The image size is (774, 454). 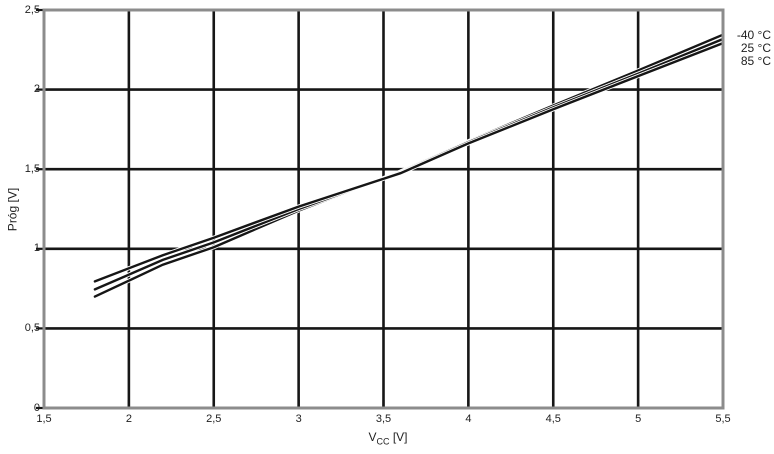 What do you see at coordinates (553, 419) in the screenshot?
I see `x-tick-label: 4,5` at bounding box center [553, 419].